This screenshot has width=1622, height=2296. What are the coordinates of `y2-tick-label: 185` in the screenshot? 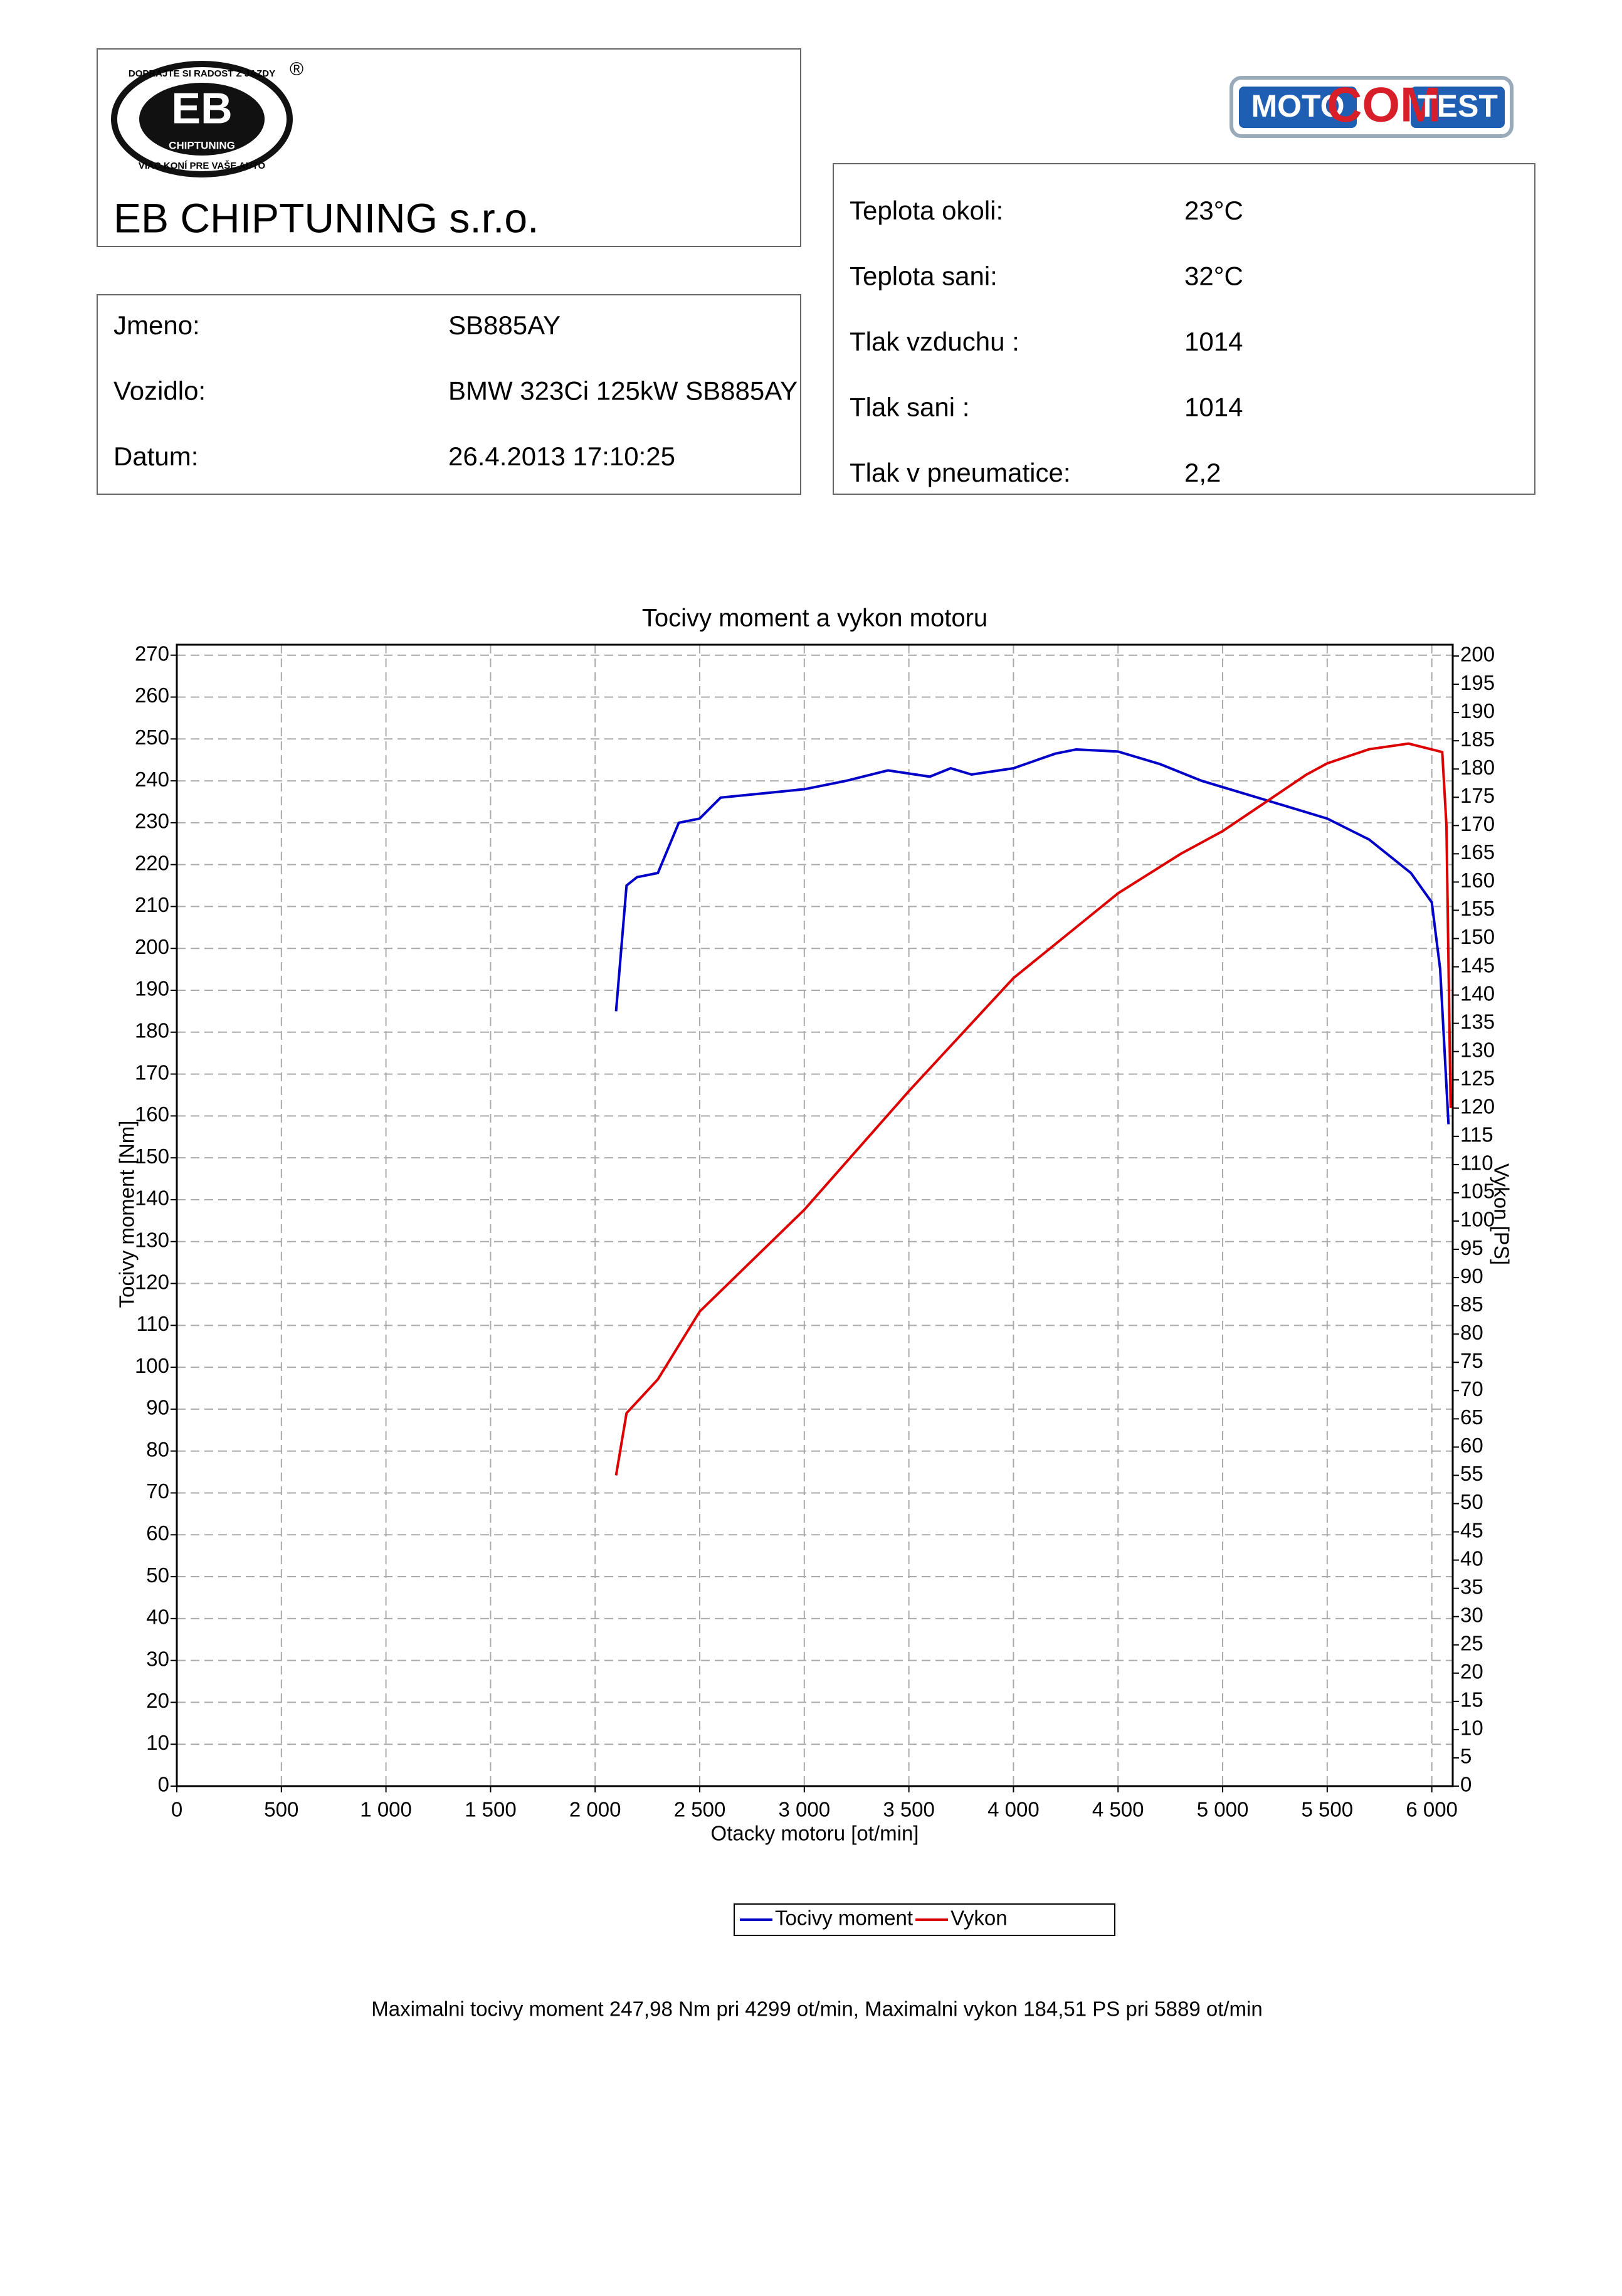 It's located at (1477, 739).